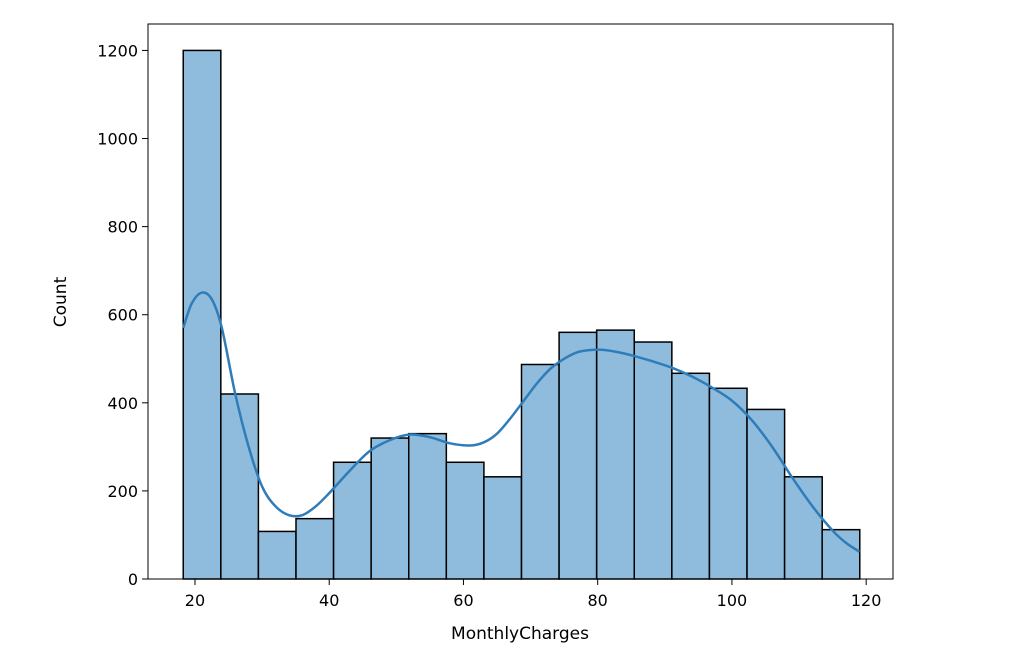  I want to click on y-tick-label: 1200, so click(117, 50).